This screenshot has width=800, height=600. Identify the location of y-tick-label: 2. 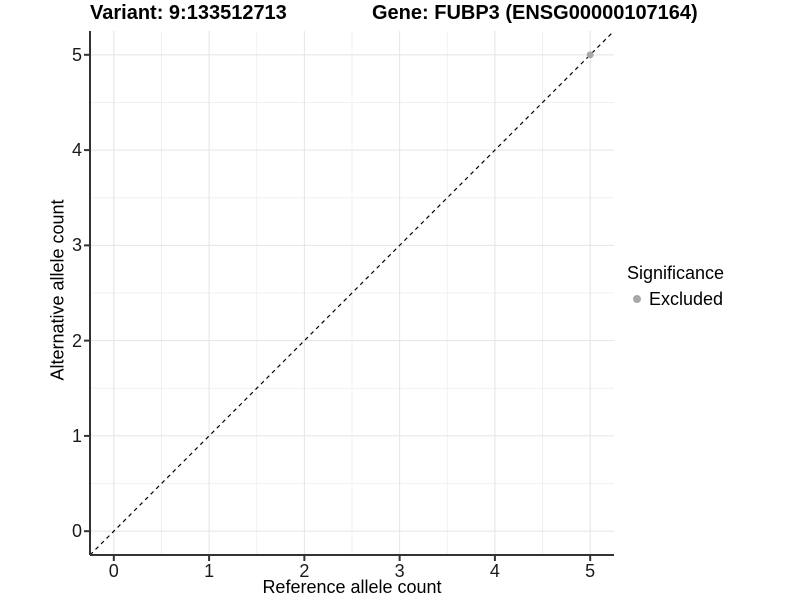
(76, 340).